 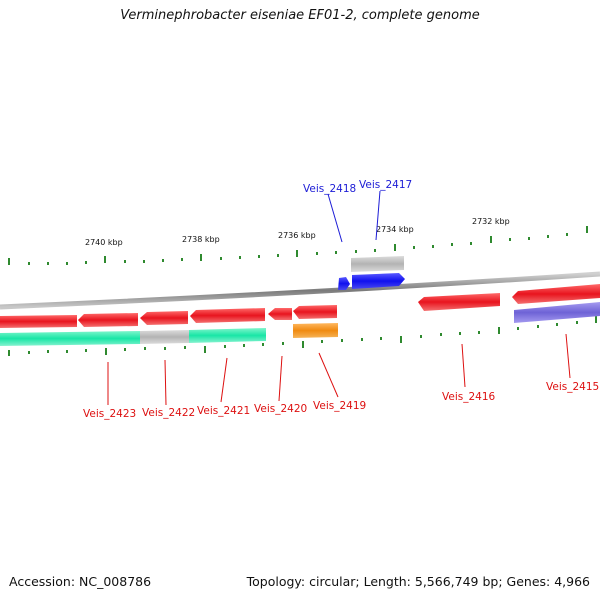 What do you see at coordinates (297, 235) in the screenshot?
I see `scale-label-2736: 2736 kbp` at bounding box center [297, 235].